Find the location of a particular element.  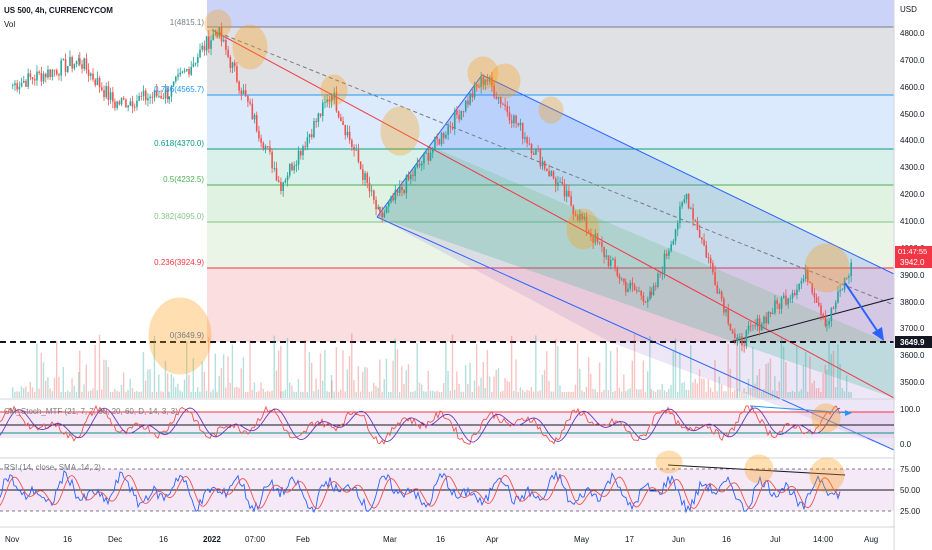

trendline-support is located at coordinates (812, 320).